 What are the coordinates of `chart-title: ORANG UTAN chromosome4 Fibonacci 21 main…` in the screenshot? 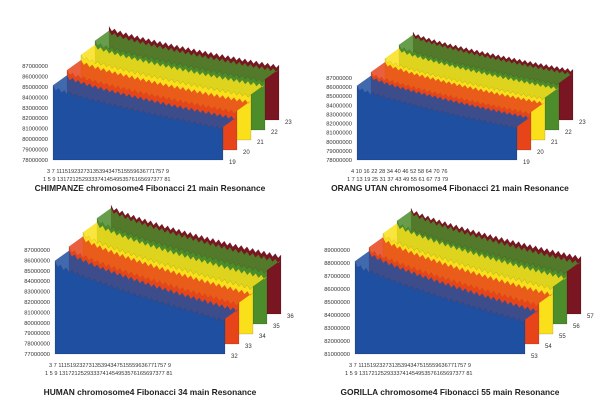 It's located at (450, 188).